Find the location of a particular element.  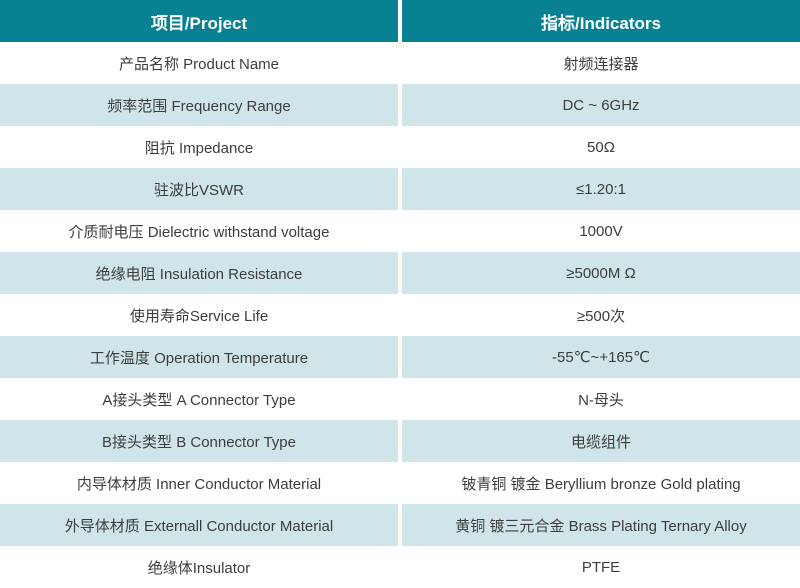

table-row: 工作温度 Operation Temperature -55℃~+165℃ is located at coordinates (400, 357).